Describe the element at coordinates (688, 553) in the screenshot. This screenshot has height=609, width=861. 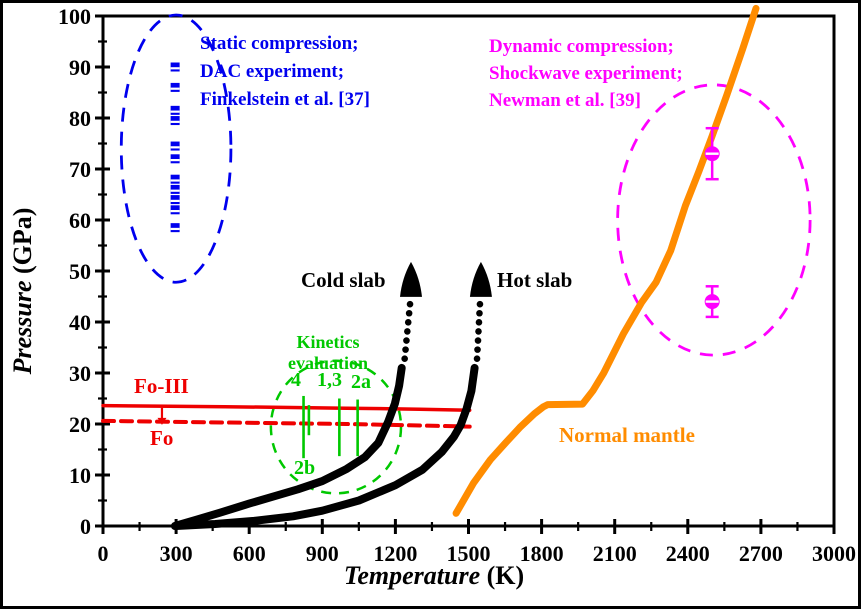
I see `x-tick-label: 2400` at that location.